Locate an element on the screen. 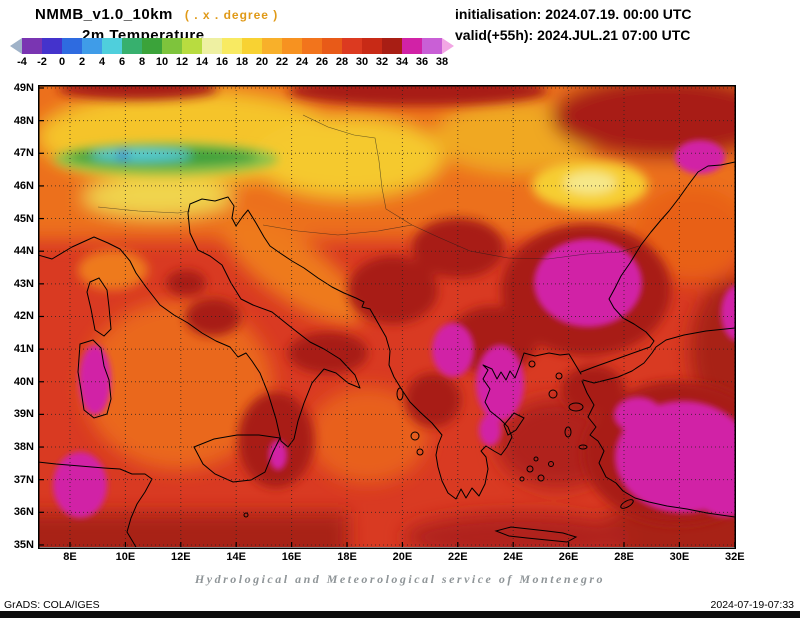 This screenshot has width=800, height=618. lat-label: 49N is located at coordinates (23, 88).